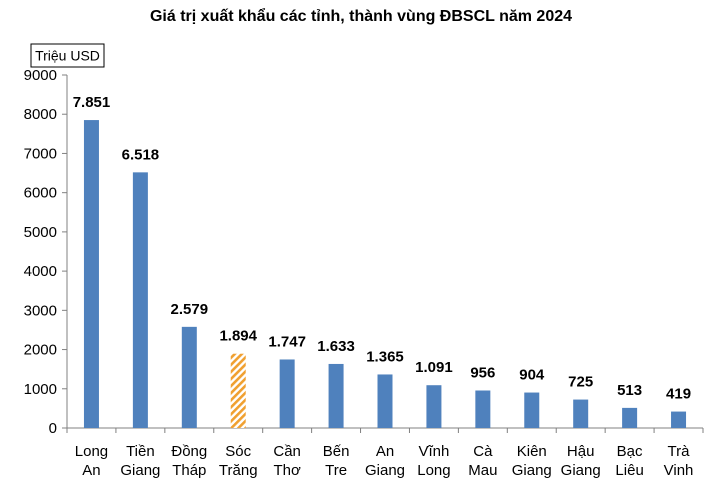  Describe the element at coordinates (141, 154) in the screenshot. I see `data-label: 6.518` at that location.